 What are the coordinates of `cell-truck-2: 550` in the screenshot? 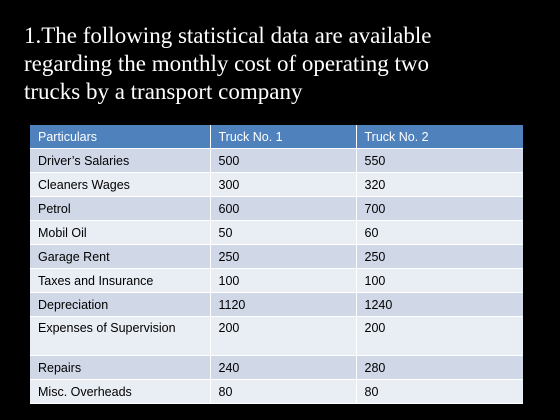 It's located at (439, 160).